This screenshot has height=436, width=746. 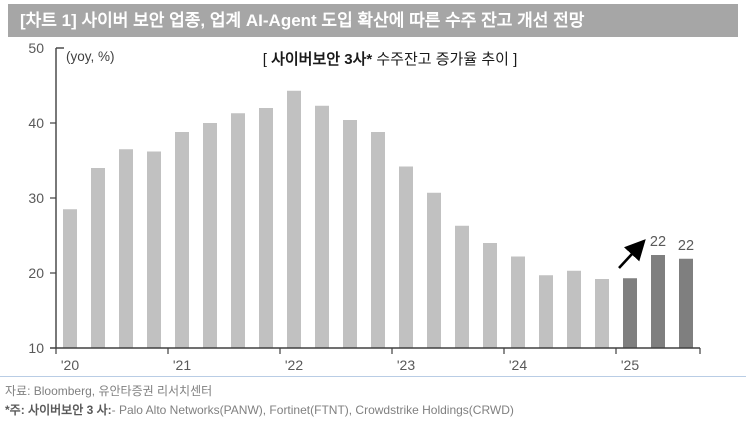 I want to click on bar-'20Q1, so click(x=70, y=278).